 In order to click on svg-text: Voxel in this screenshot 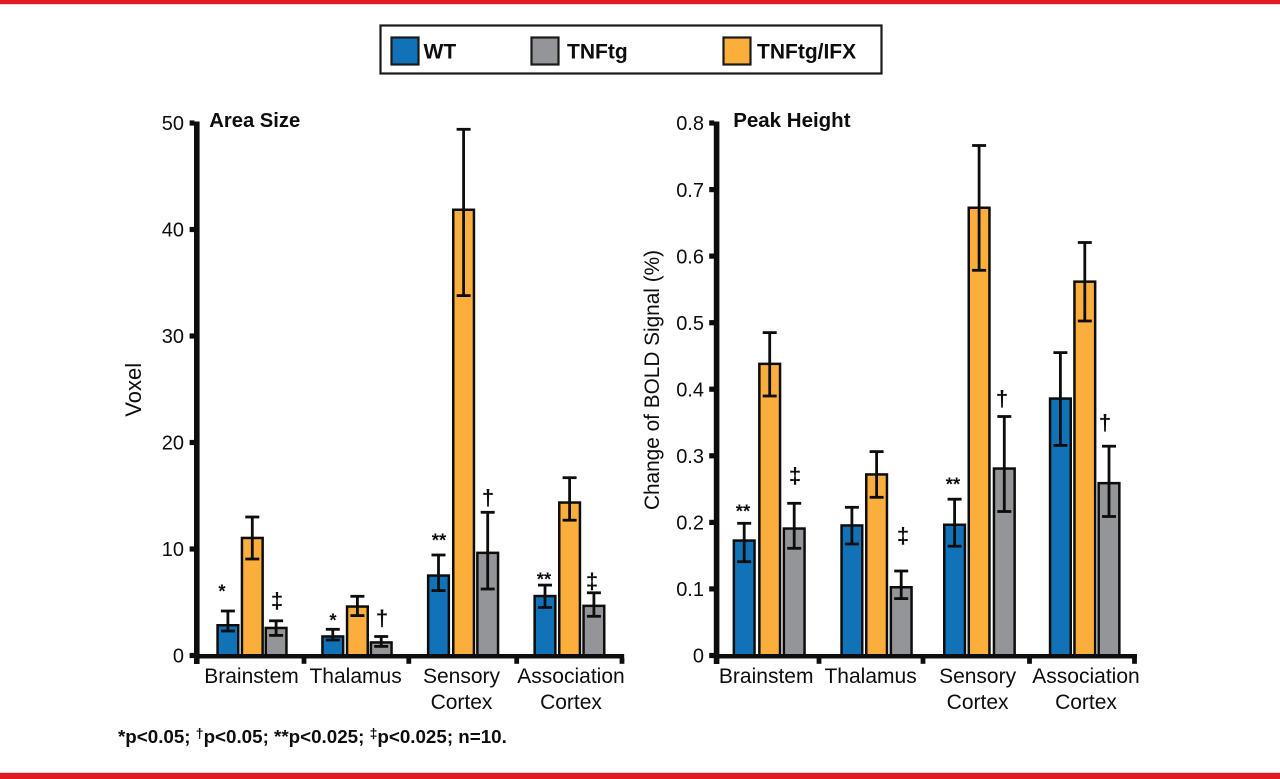, I will do `click(133, 390)`.